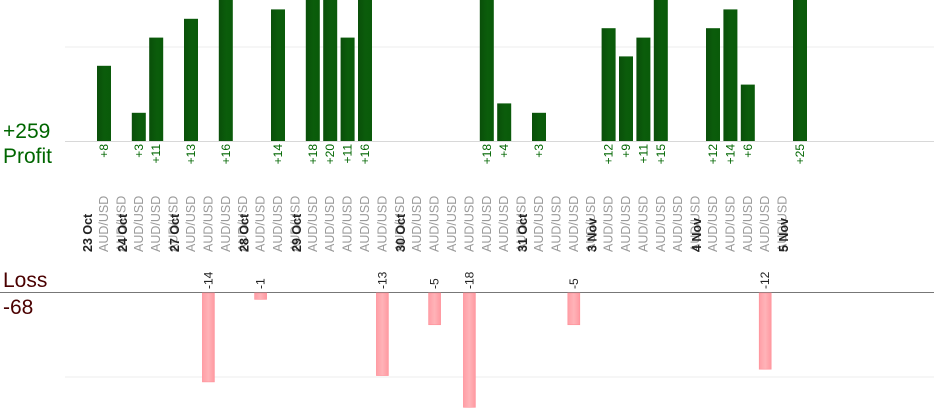 The width and height of the screenshot is (934, 420). What do you see at coordinates (28, 156) in the screenshot?
I see `profit-label: Profit` at bounding box center [28, 156].